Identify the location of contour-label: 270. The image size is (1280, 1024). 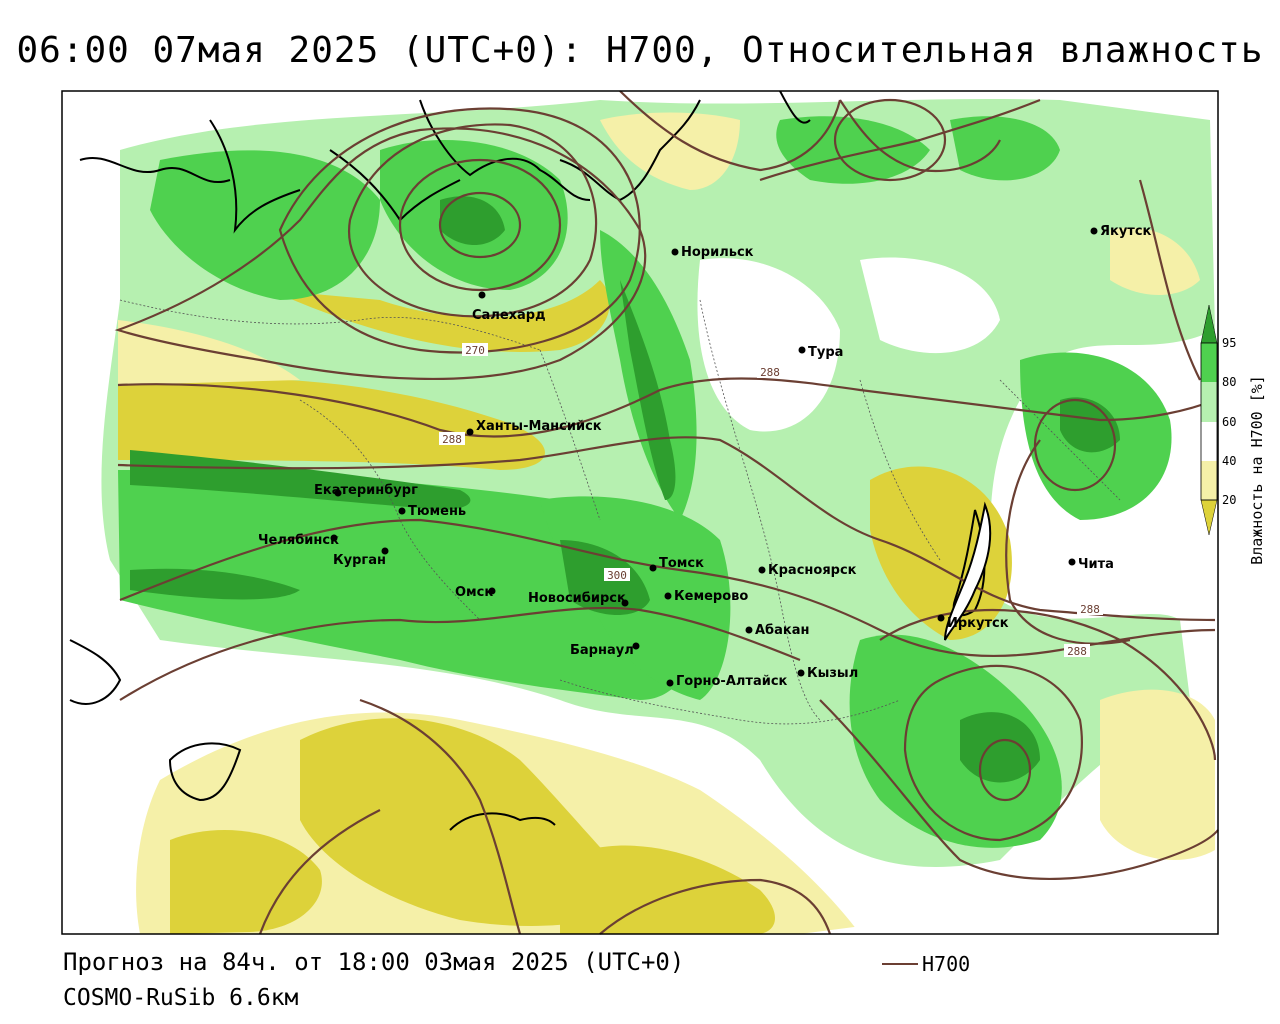
(475, 350).